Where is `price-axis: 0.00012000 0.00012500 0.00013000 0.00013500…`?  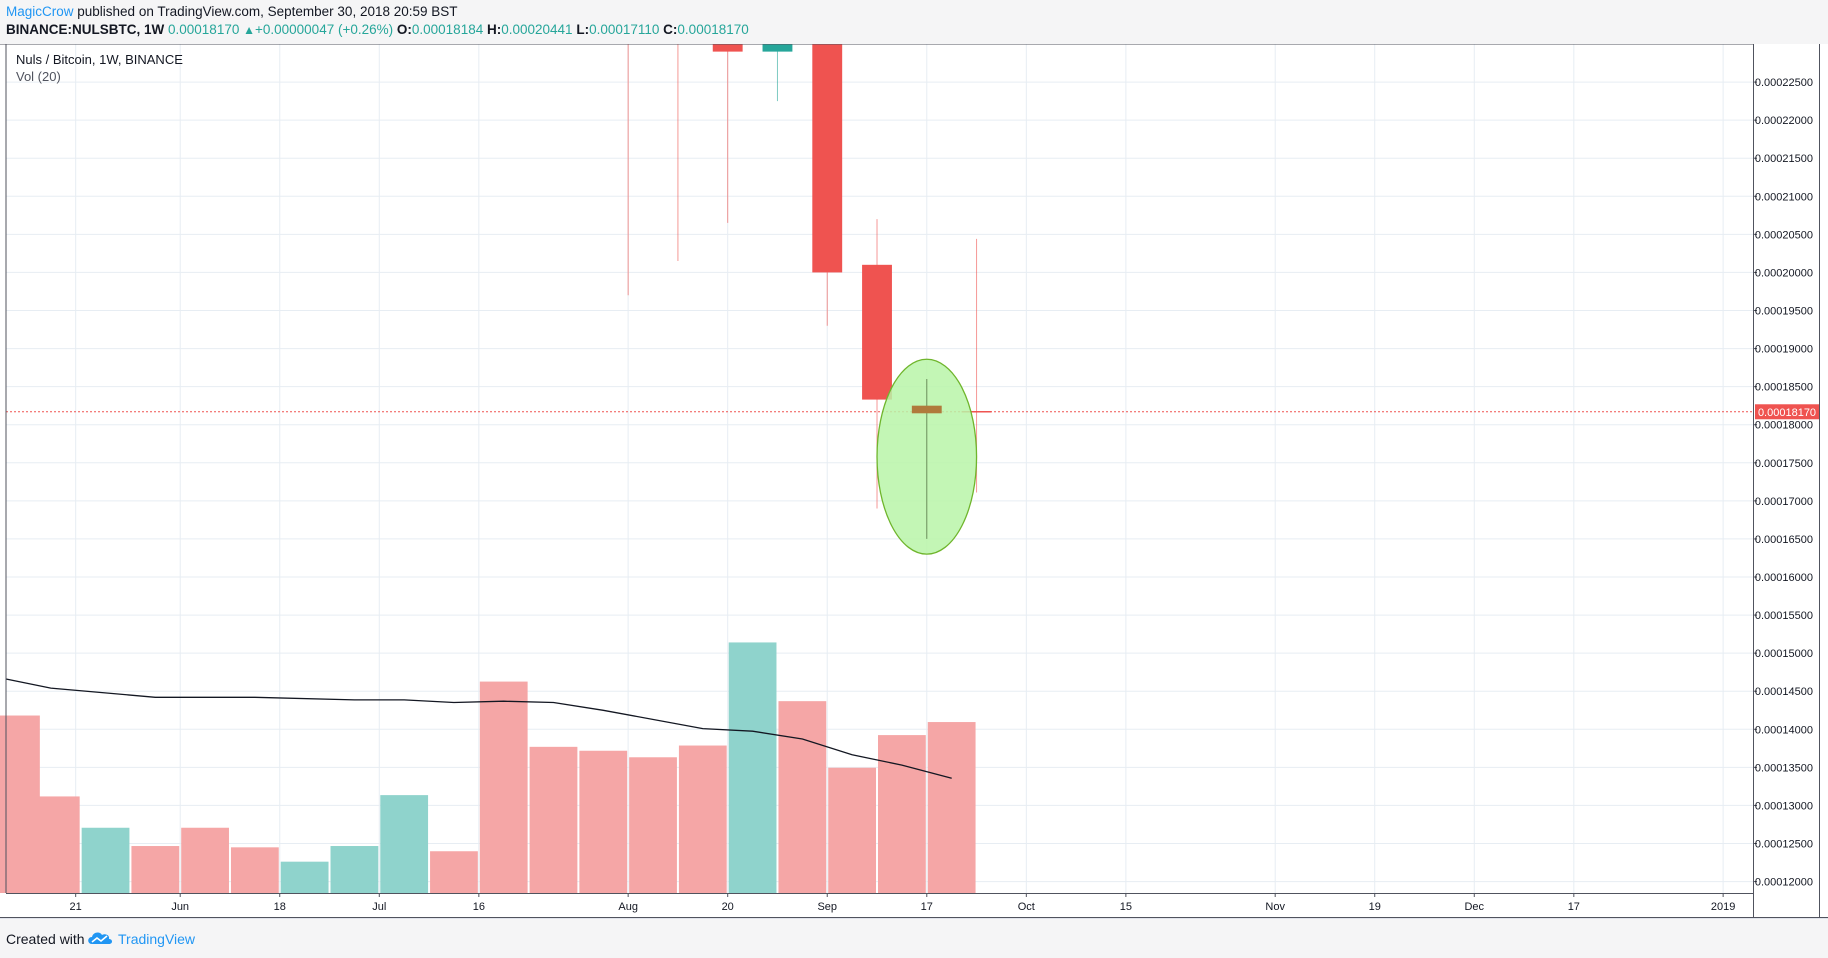
price-axis: 0.00012000 0.00012500 0.00013000 0.00013500… is located at coordinates (1783, 483).